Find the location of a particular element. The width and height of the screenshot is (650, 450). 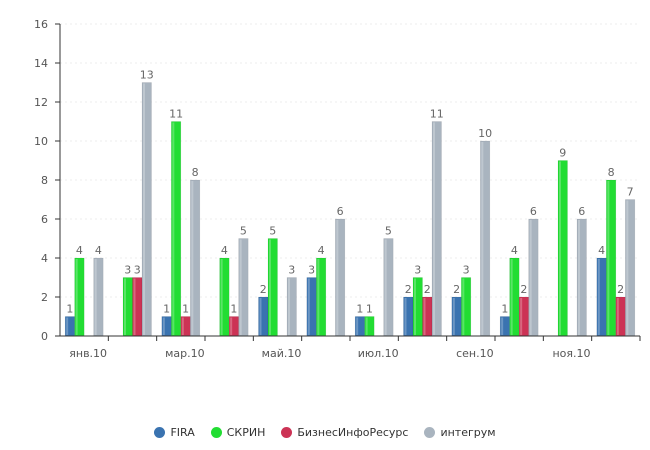

x-tick-label: янв.10 is located at coordinates (88, 353).